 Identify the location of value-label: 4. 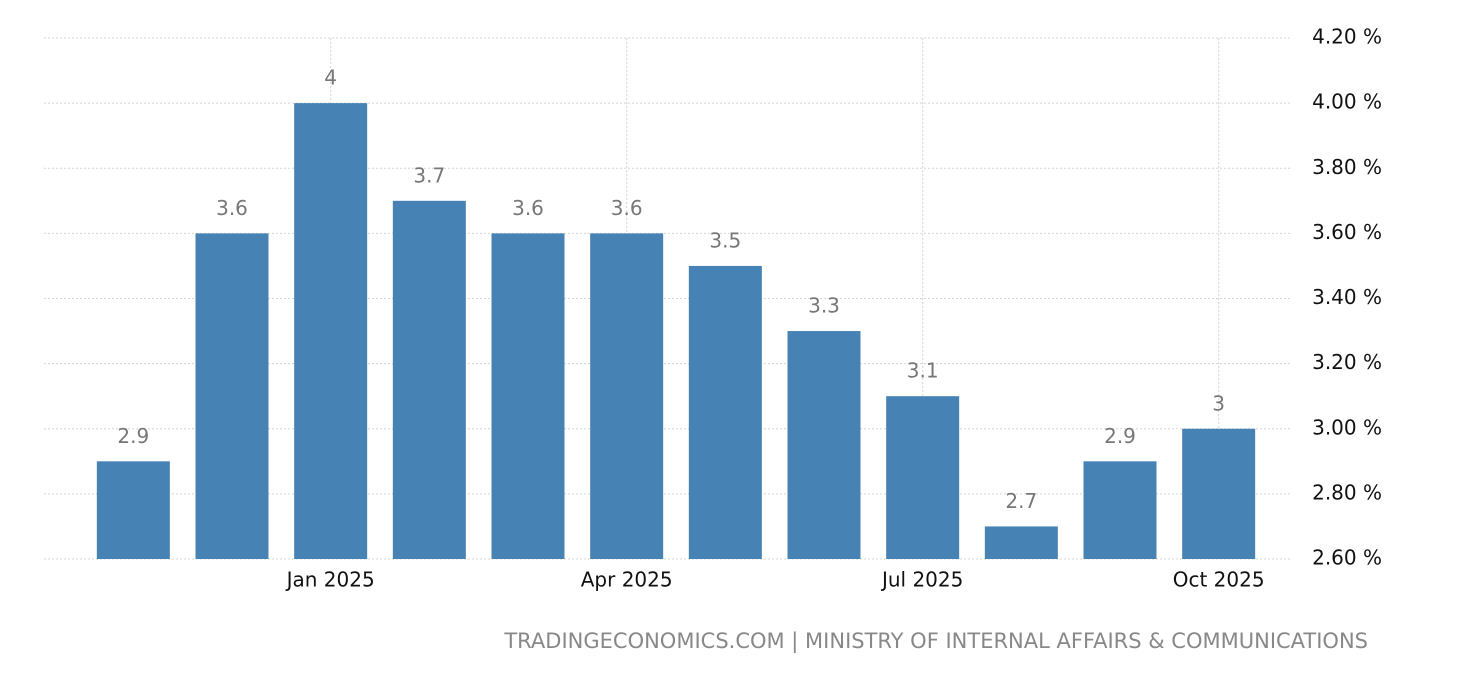
(330, 78).